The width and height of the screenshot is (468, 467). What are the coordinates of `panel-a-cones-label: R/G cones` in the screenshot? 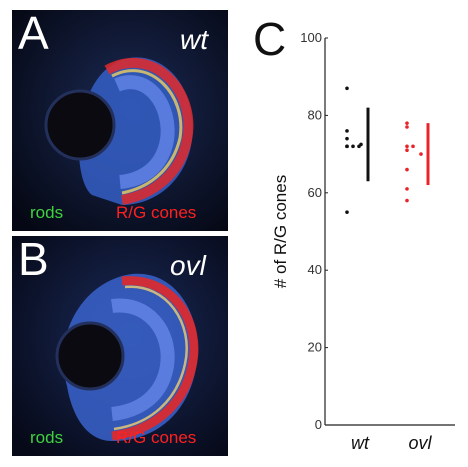 It's located at (156, 212).